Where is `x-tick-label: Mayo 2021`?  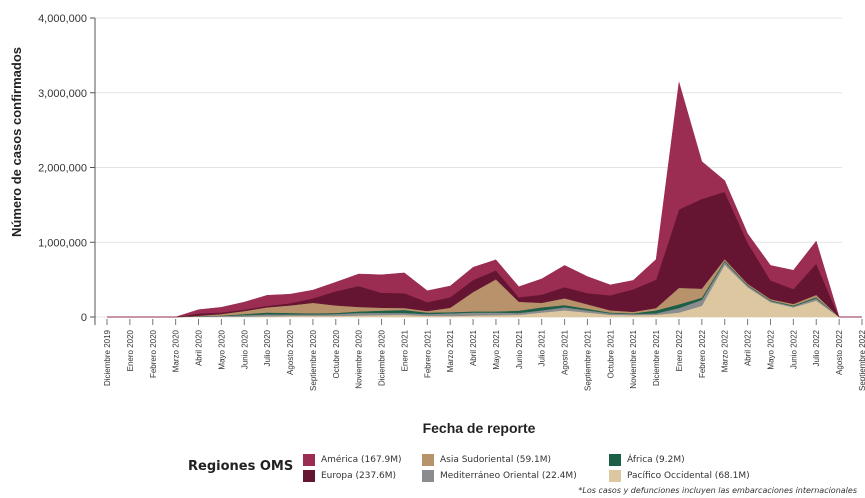
x-tick-label: Mayo 2021 is located at coordinates (496, 349).